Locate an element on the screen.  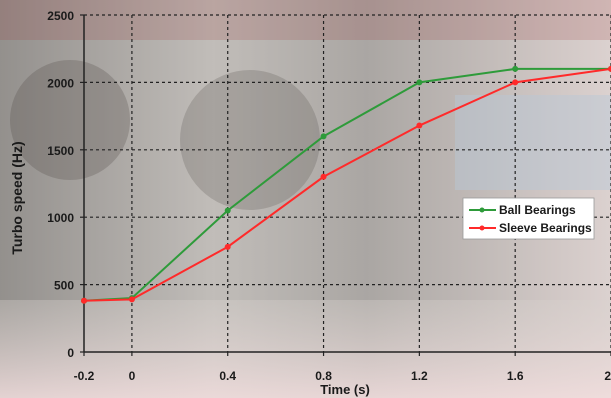
x-axis-label: Time (s) is located at coordinates (345, 389).